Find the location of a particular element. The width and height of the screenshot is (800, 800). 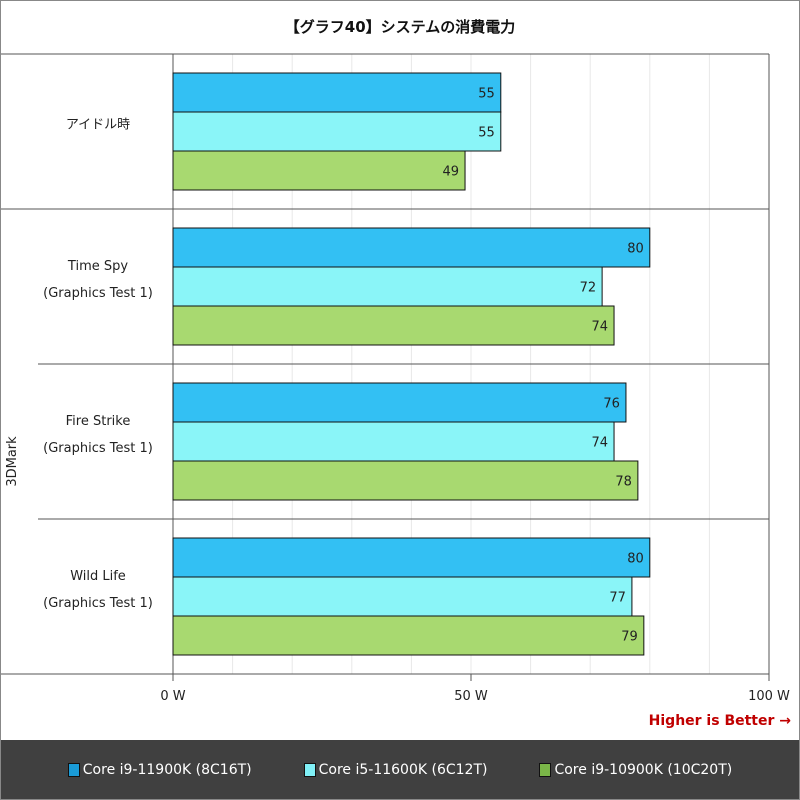

data-label: 79 is located at coordinates (629, 637).